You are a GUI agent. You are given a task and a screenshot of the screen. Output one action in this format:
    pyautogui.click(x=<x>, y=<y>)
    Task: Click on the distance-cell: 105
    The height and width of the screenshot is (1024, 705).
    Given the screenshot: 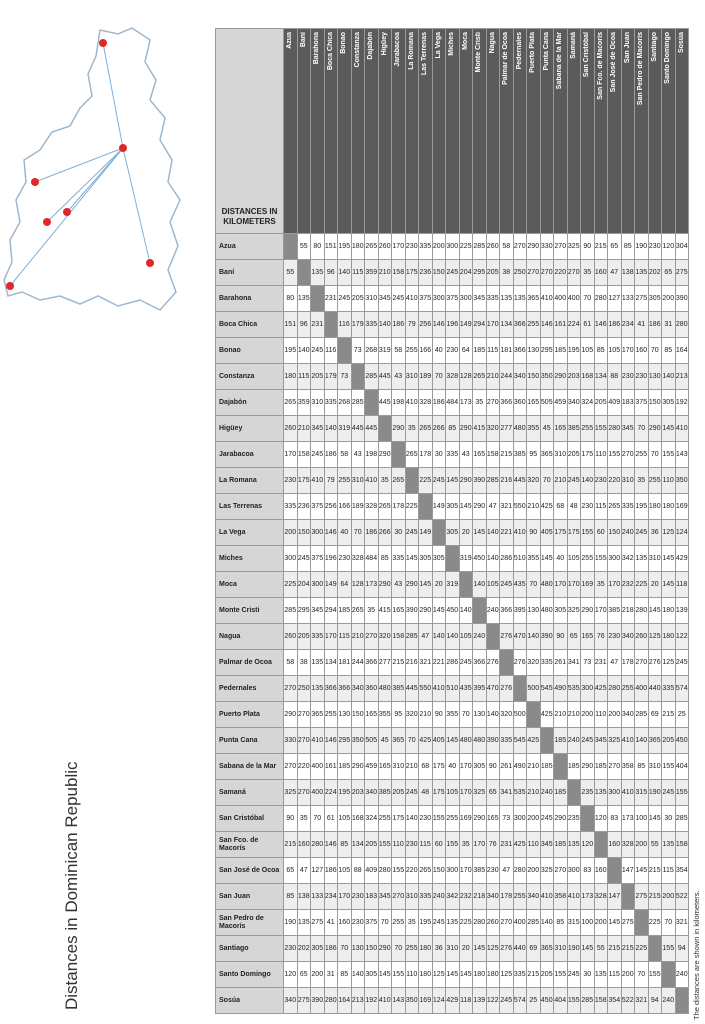 What is the action you would take?
    pyautogui.click(x=492, y=584)
    